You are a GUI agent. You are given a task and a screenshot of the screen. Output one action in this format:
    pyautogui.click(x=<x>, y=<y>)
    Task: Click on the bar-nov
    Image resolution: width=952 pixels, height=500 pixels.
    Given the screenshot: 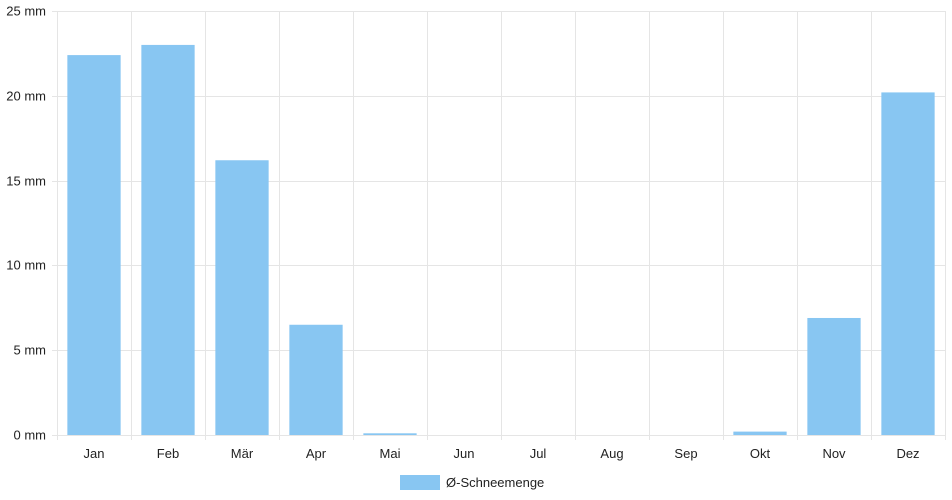 What is the action you would take?
    pyautogui.click(x=834, y=376)
    